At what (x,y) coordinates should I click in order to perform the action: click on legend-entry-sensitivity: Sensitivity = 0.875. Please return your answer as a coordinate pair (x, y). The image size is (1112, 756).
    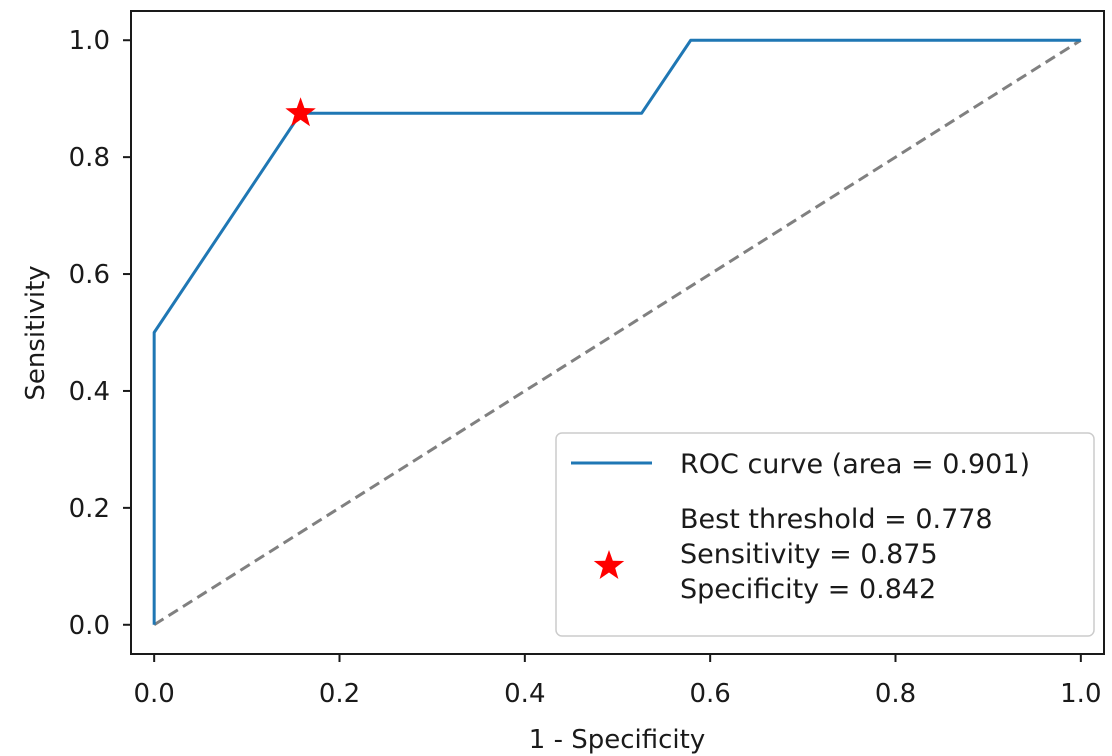
    Looking at the image, I should click on (809, 554).